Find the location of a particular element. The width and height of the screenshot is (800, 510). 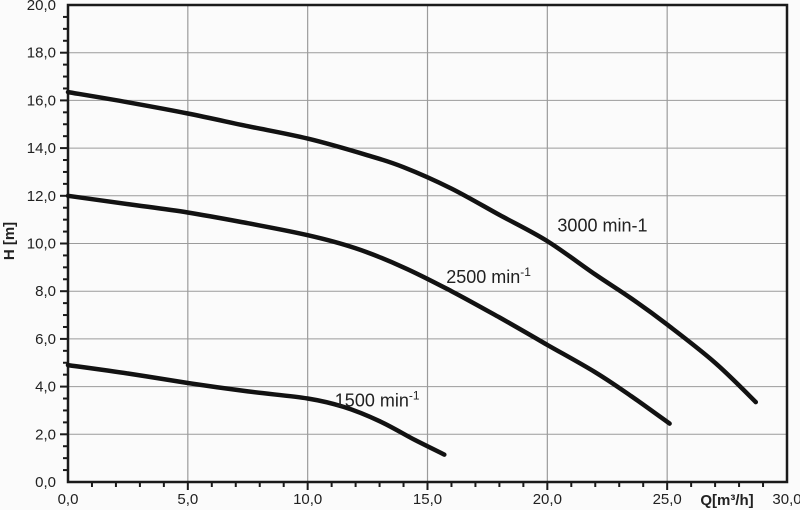

curve-label-1500: 1500 min-1 is located at coordinates (377, 399).